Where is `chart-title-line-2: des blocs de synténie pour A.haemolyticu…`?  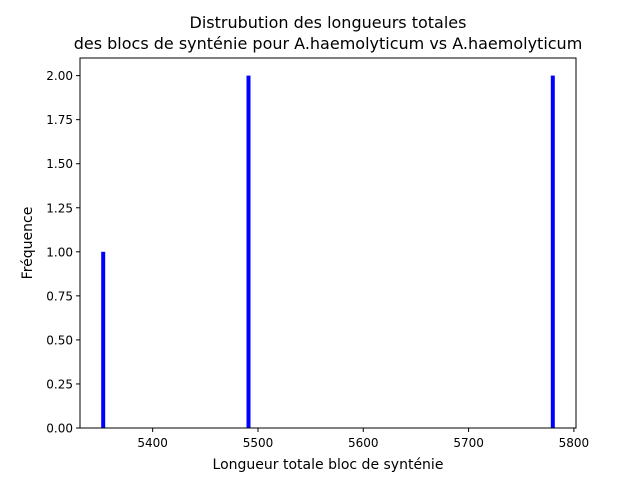
chart-title-line-2: des blocs de synténie pour A.haemolyticu… is located at coordinates (328, 43).